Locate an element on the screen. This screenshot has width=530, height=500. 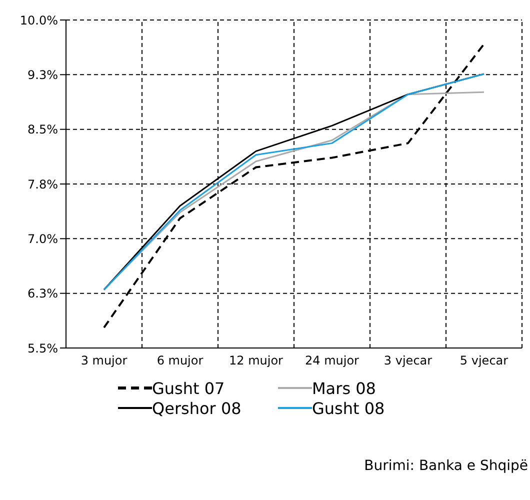
y-tick-label: 7.0% is located at coordinates (43, 239).